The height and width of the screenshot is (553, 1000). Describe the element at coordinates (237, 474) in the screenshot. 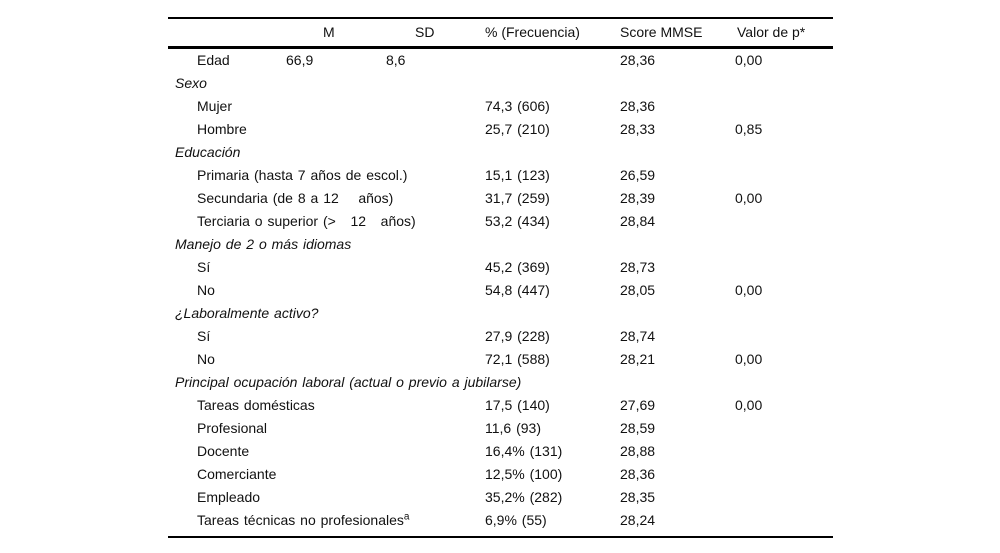

I see `row-label: Comerciante` at that location.